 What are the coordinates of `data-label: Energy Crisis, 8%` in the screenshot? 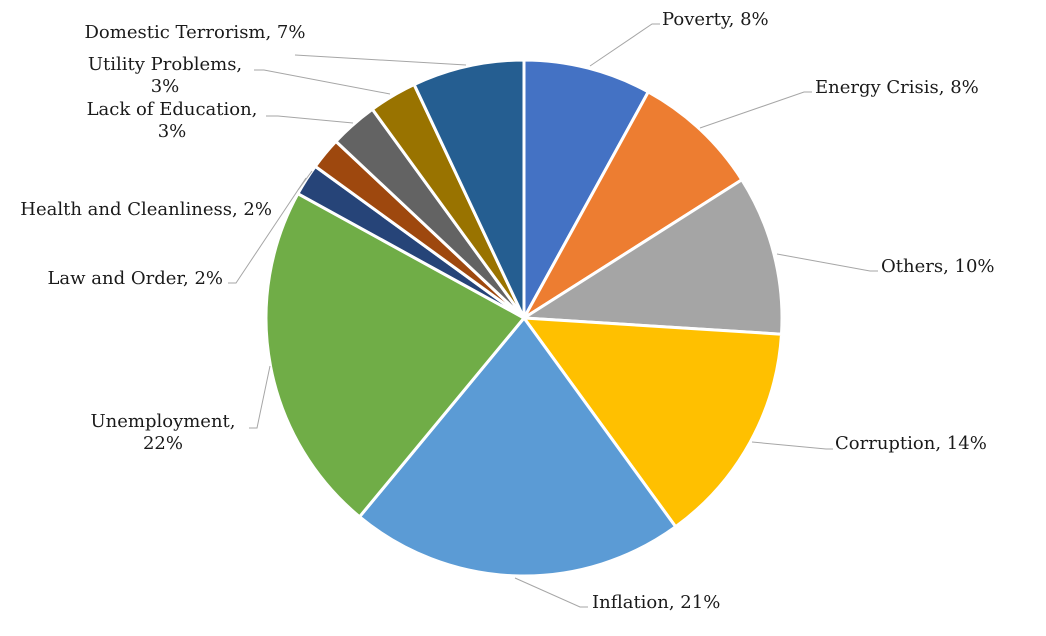 It's located at (897, 87).